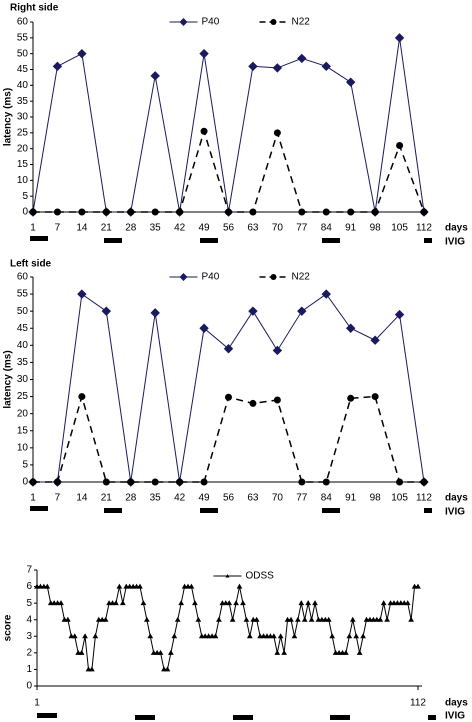 Image resolution: width=472 pixels, height=722 pixels. What do you see at coordinates (23, 430) in the screenshot?
I see `y-tick-label: 15` at bounding box center [23, 430].